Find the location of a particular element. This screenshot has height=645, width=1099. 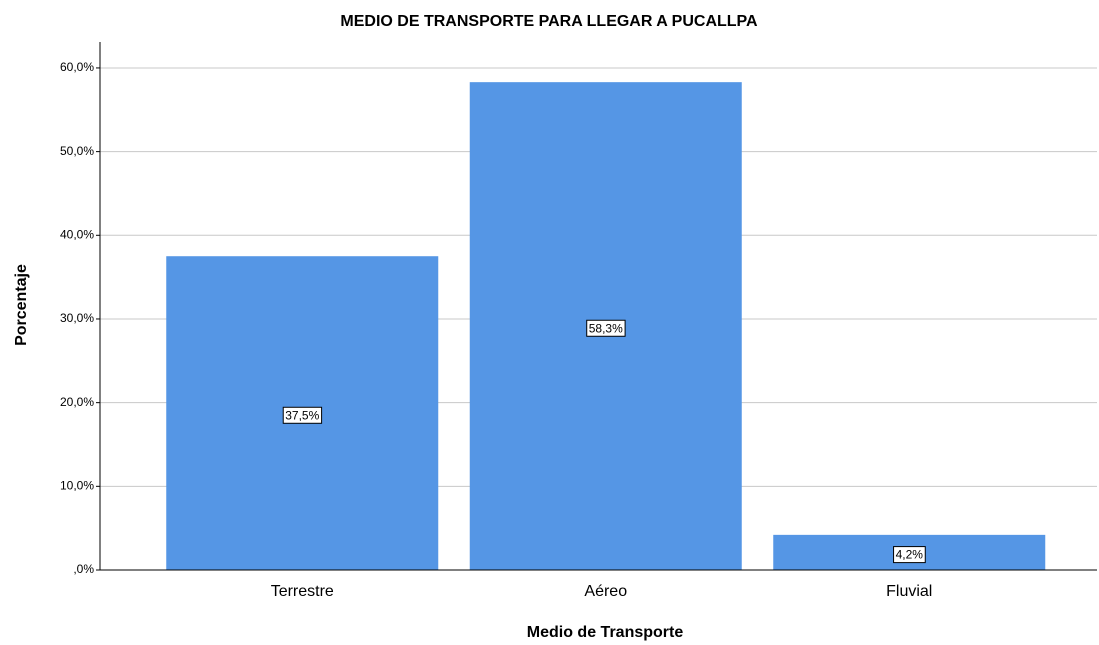

x-tick-label: Terrestre is located at coordinates (302, 591).